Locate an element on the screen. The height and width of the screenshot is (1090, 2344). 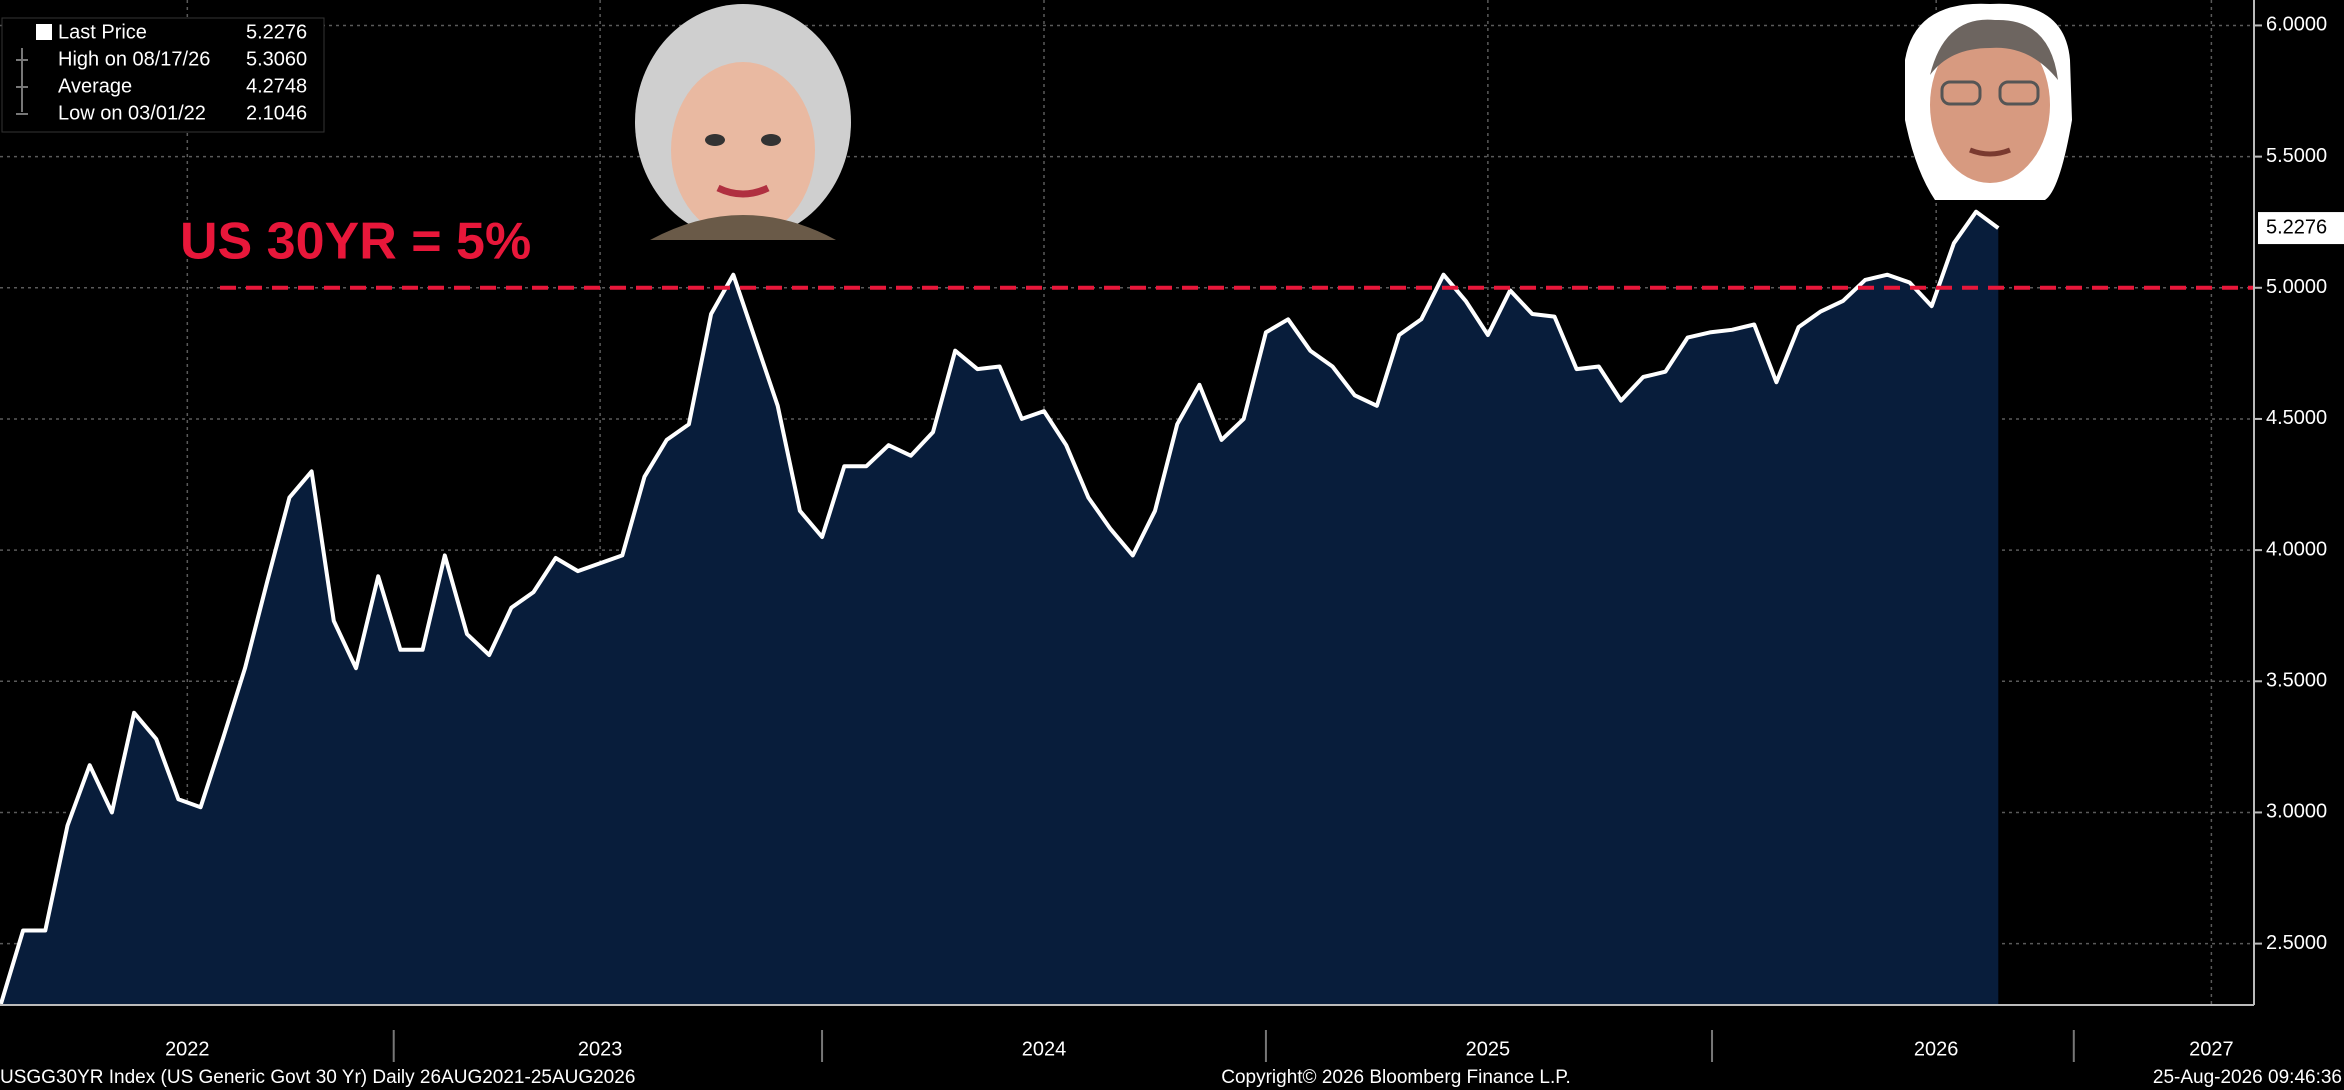
portrait-left is located at coordinates (743, 122).